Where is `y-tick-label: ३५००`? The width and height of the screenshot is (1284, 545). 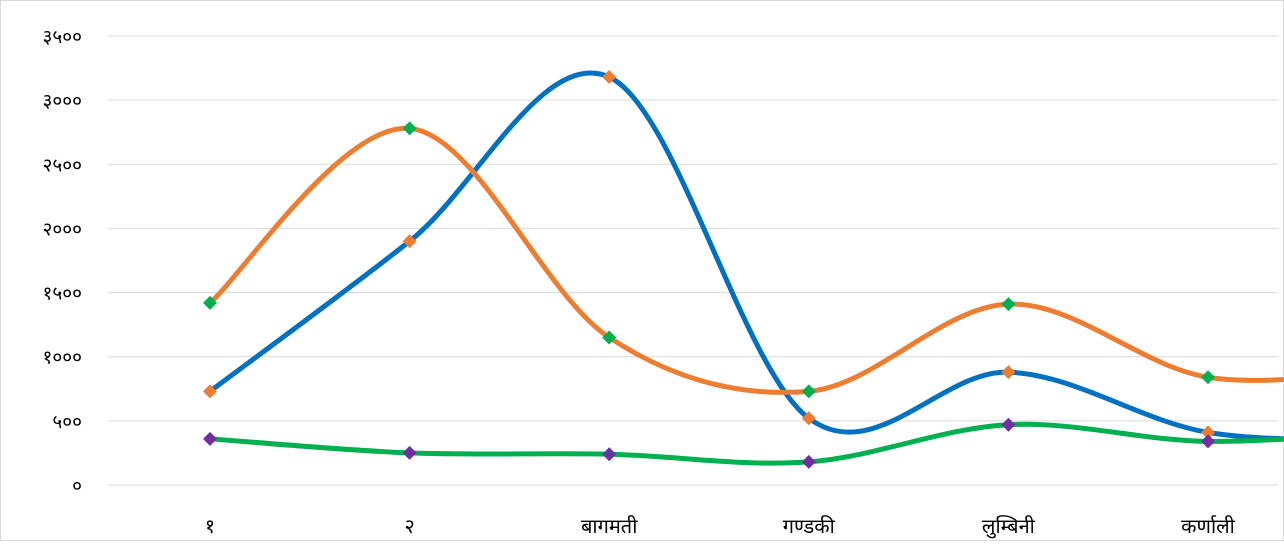 y-tick-label: ३५०० is located at coordinates (62, 37).